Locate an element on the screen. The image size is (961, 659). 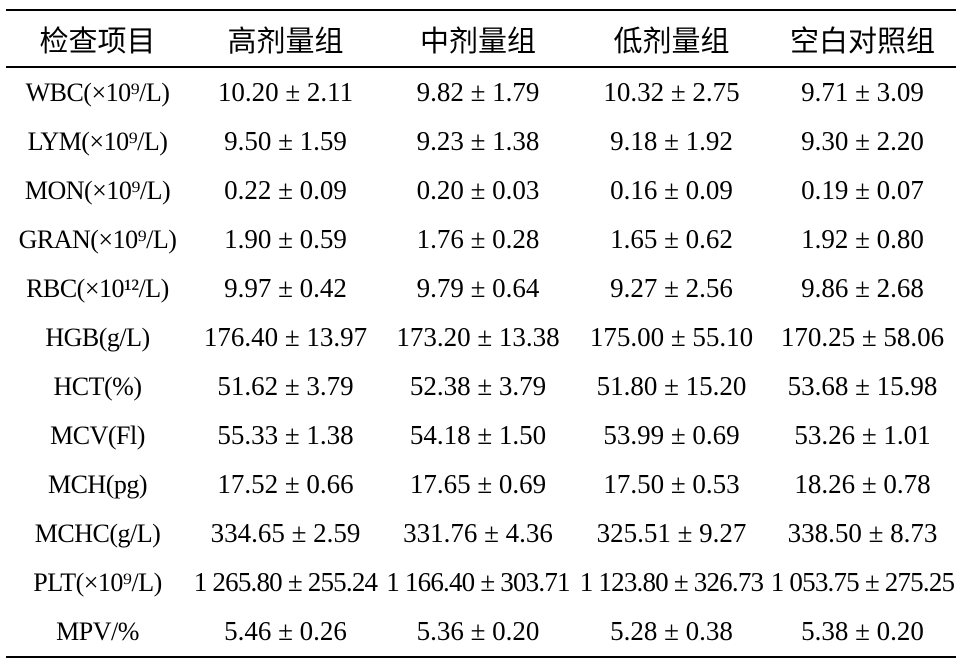
value-cell: 51.80 ± 15.20 is located at coordinates (671, 386).